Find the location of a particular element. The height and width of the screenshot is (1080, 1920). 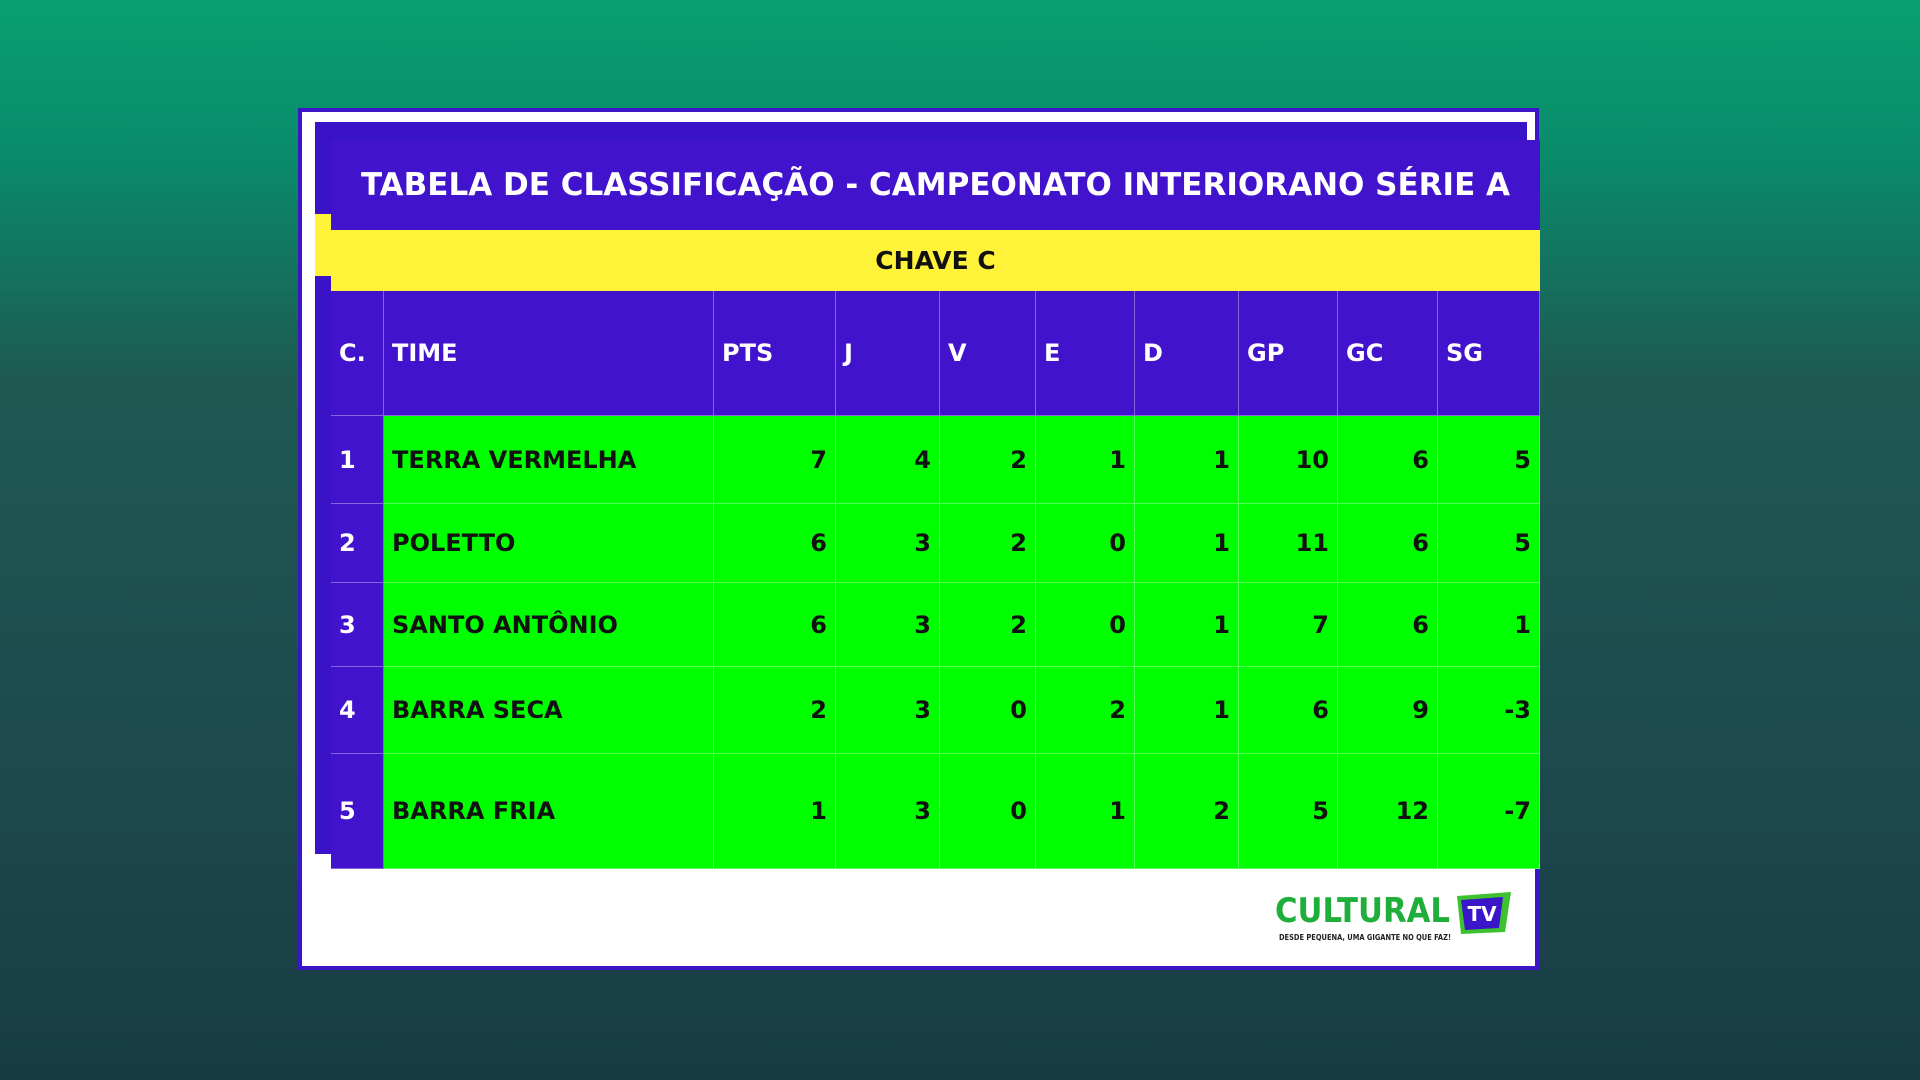

logo-name: CULTURAL is located at coordinates (1362, 911).